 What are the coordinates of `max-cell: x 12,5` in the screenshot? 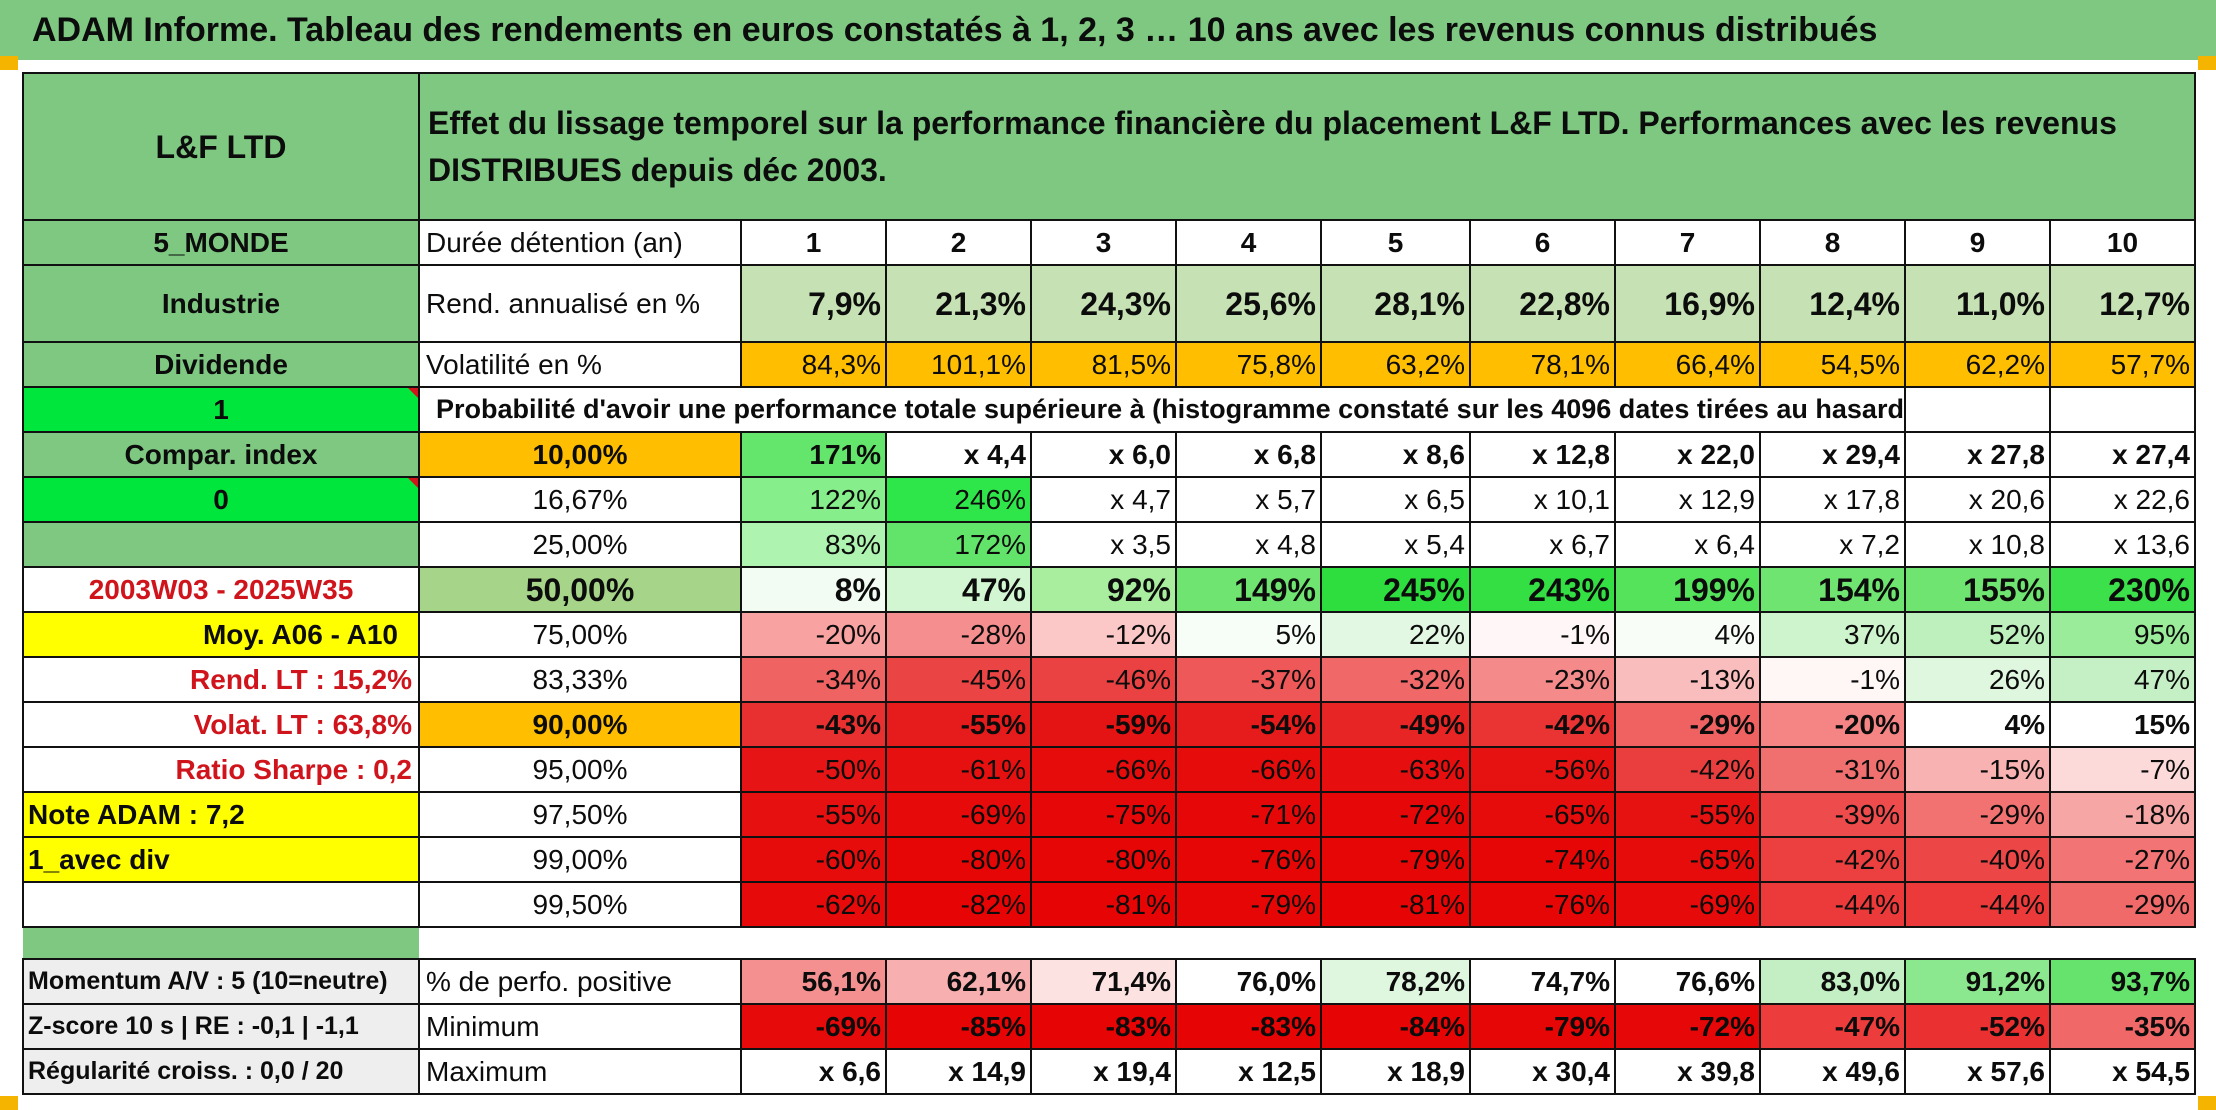 It's located at (1248, 1071).